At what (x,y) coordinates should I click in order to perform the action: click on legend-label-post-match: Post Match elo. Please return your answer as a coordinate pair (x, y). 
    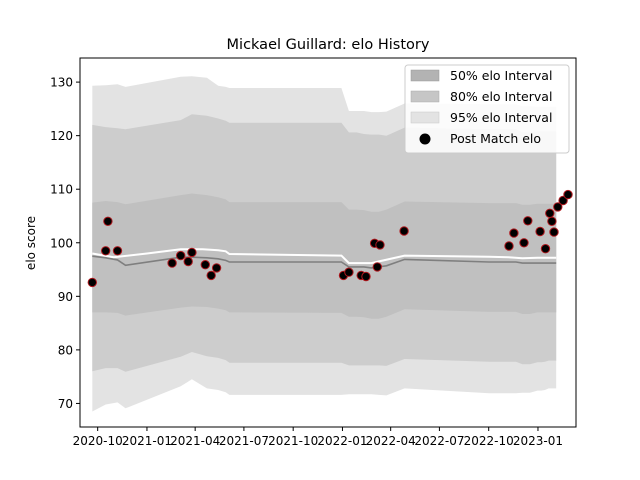
    Looking at the image, I should click on (495, 138).